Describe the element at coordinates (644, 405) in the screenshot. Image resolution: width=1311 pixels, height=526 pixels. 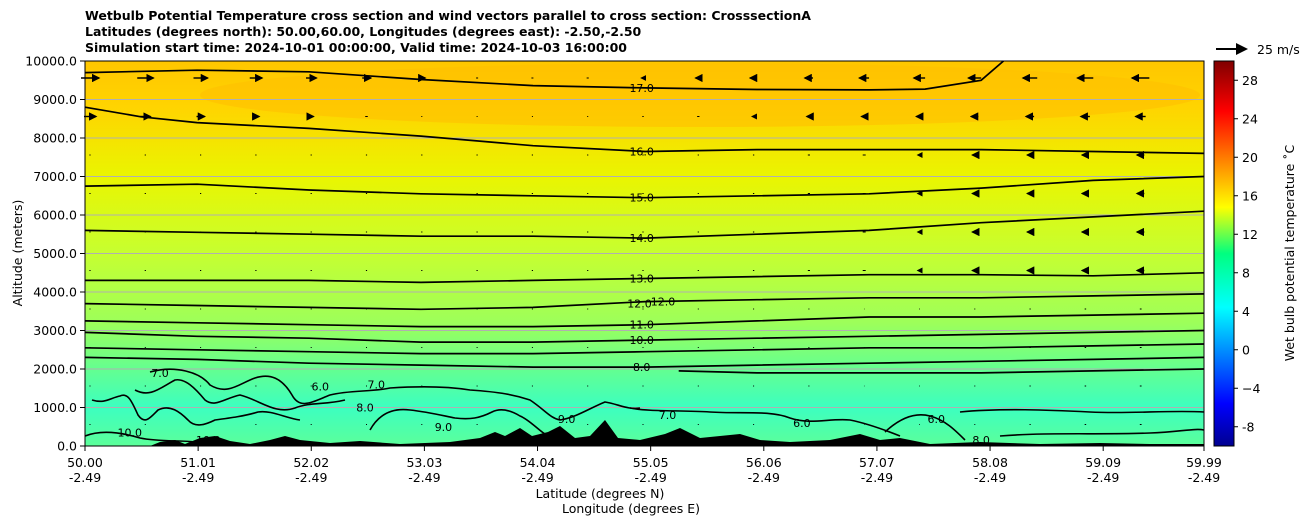
I see `low-level-contours` at that location.